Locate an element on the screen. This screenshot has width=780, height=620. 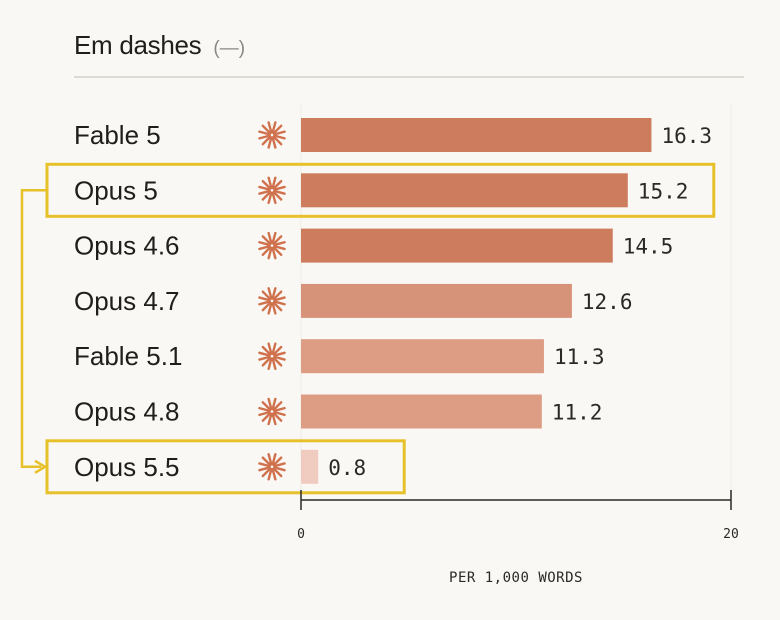
chart-header: Em dashes (—) is located at coordinates (159, 45).